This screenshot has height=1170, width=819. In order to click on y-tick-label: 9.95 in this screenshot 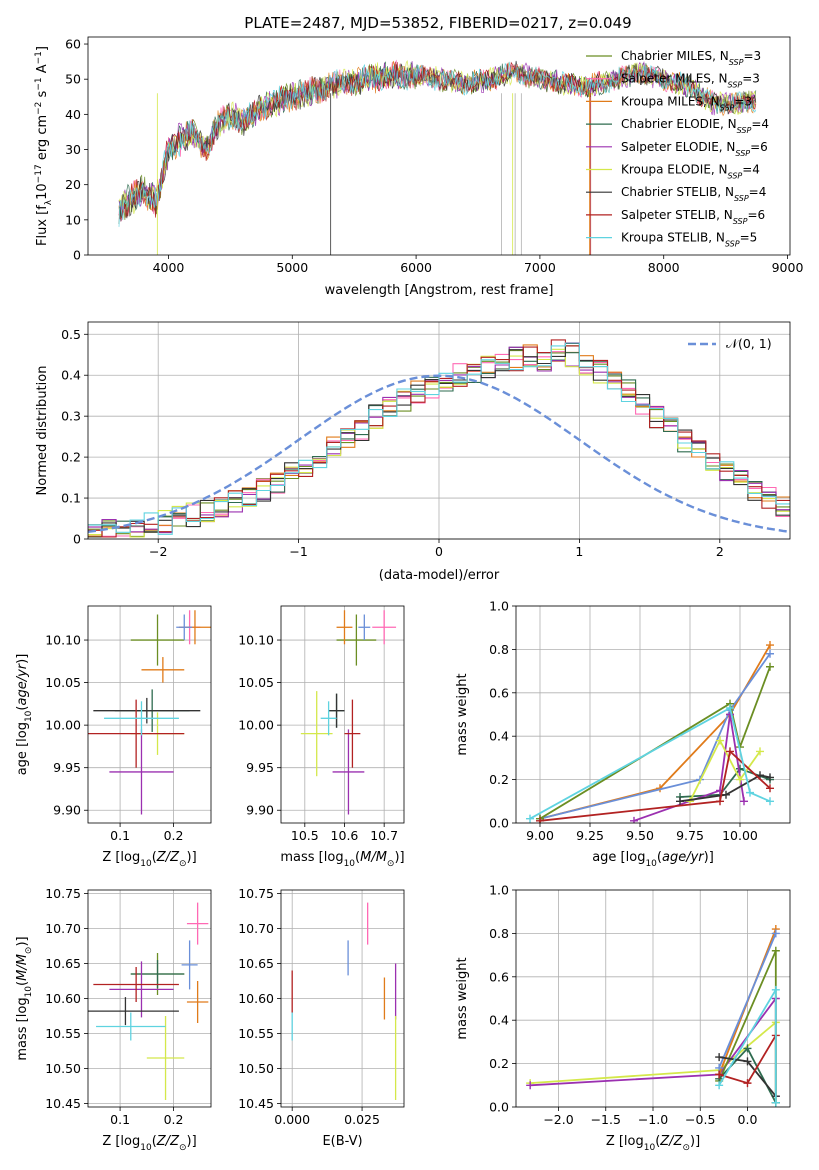, I will do `click(67, 767)`.